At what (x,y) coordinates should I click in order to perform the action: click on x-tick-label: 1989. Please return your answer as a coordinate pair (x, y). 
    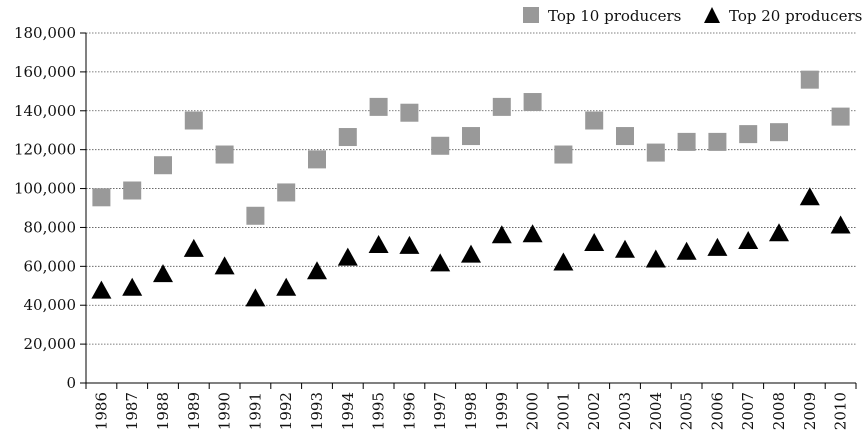
    Looking at the image, I should click on (194, 411).